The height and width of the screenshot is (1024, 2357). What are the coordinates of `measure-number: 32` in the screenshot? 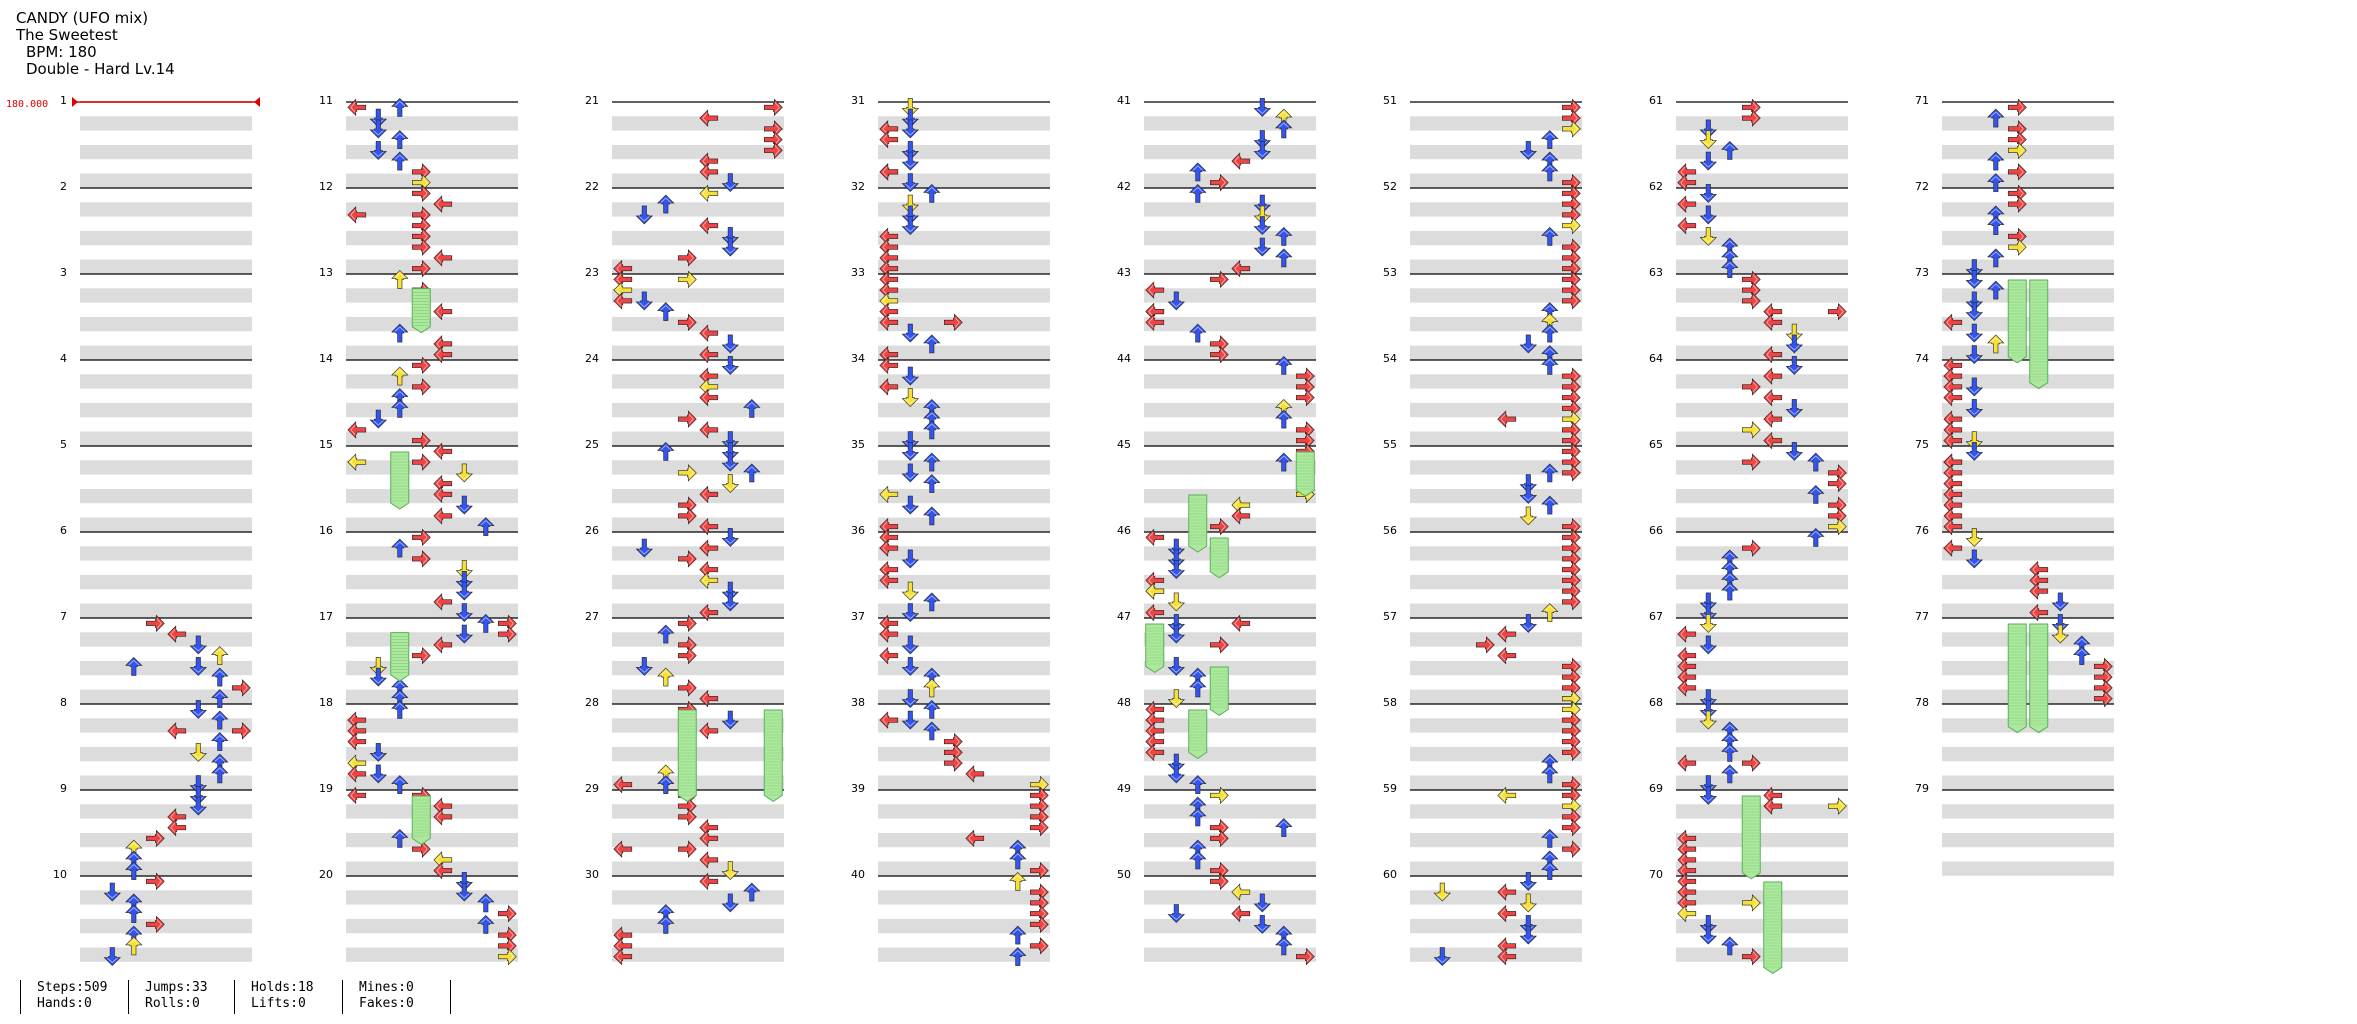 It's located at (858, 186).